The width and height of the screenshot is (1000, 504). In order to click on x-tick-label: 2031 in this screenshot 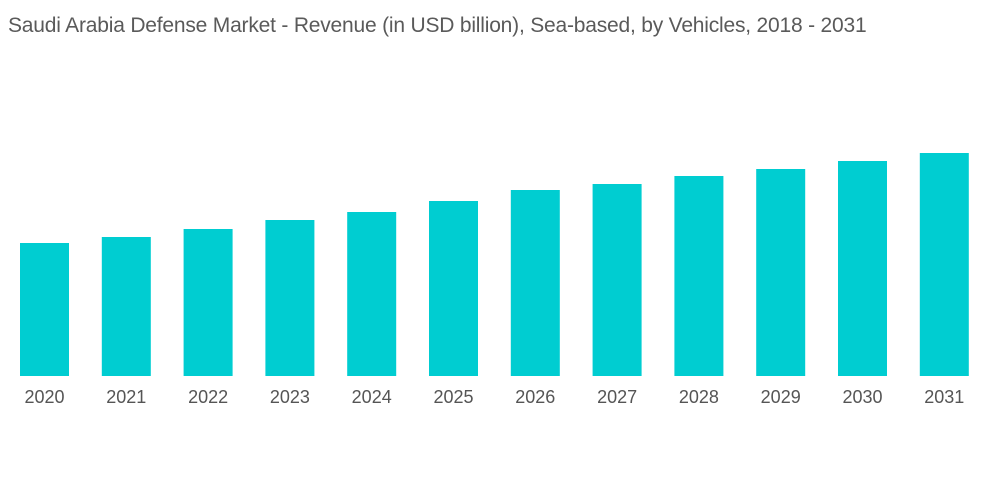, I will do `click(944, 397)`.